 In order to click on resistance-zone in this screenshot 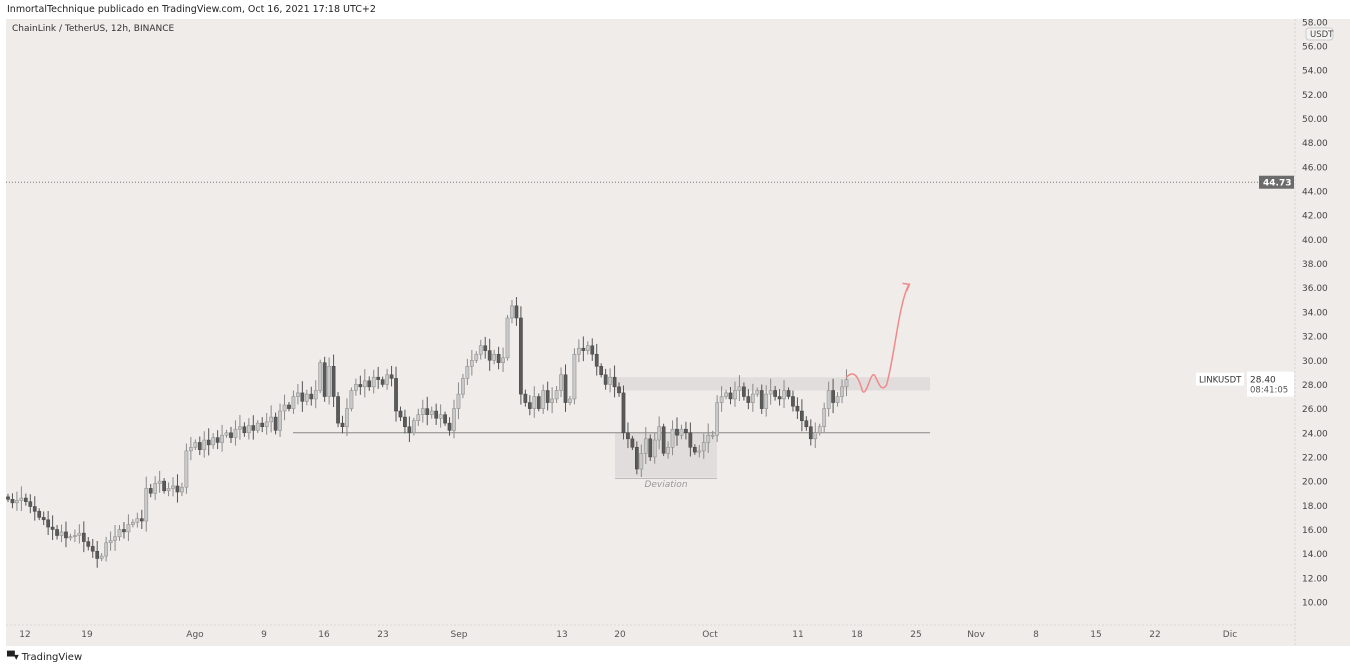, I will do `click(772, 384)`.